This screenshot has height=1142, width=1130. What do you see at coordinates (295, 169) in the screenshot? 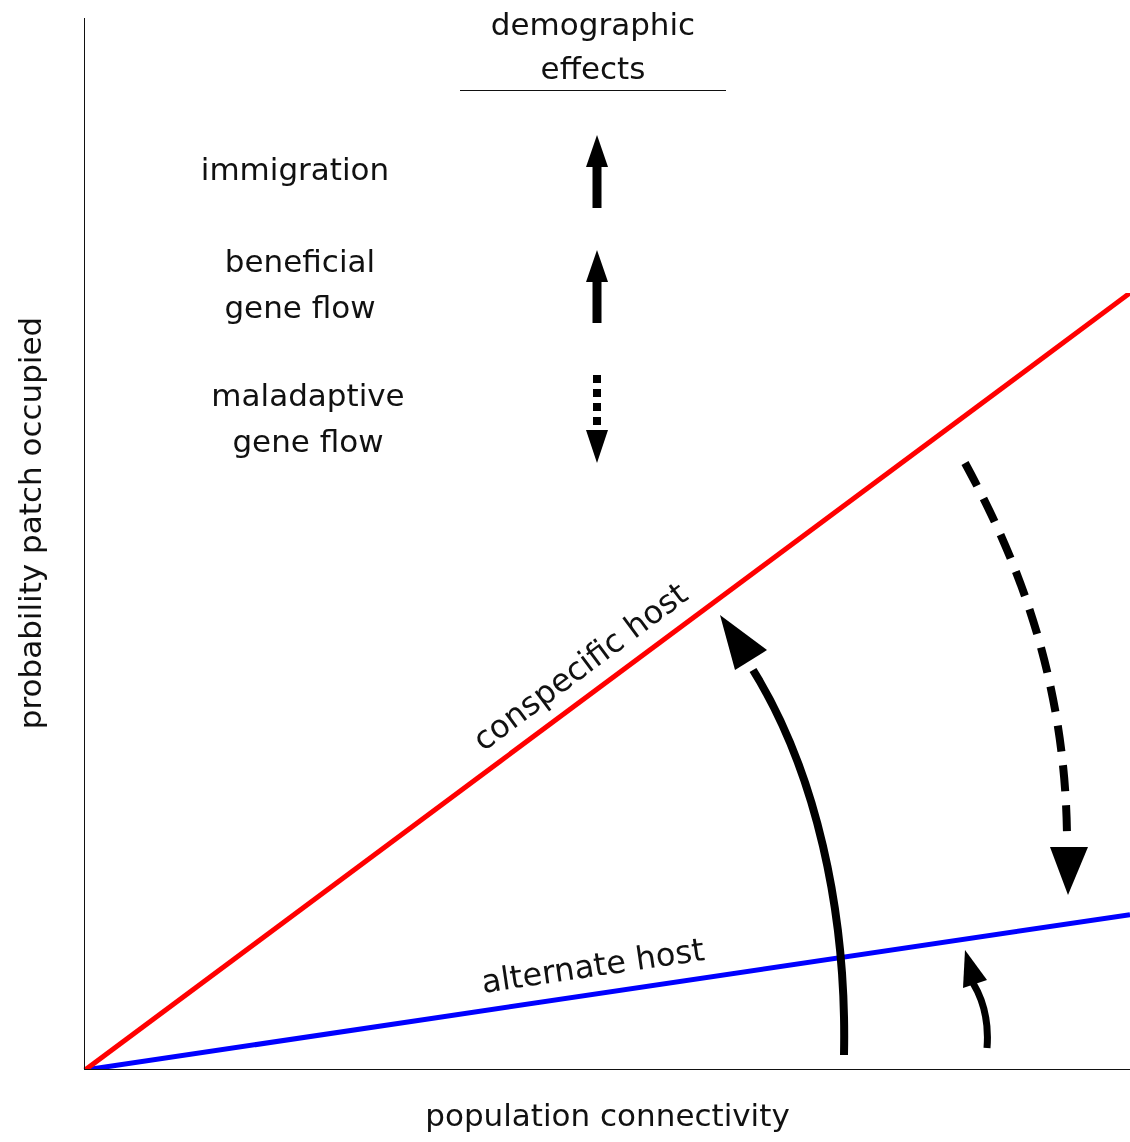
I see `text: immigration` at bounding box center [295, 169].